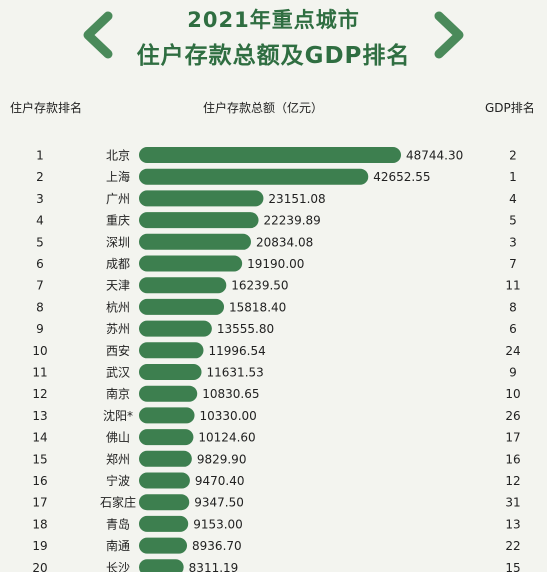 The height and width of the screenshot is (572, 547). I want to click on deposit-rank-label: 6, so click(40, 264).